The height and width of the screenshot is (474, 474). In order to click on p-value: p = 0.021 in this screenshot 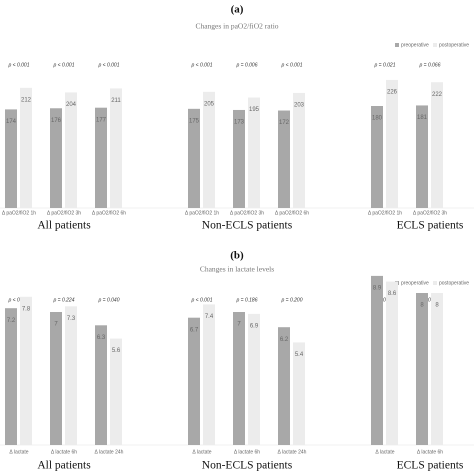, I will do `click(385, 65)`.